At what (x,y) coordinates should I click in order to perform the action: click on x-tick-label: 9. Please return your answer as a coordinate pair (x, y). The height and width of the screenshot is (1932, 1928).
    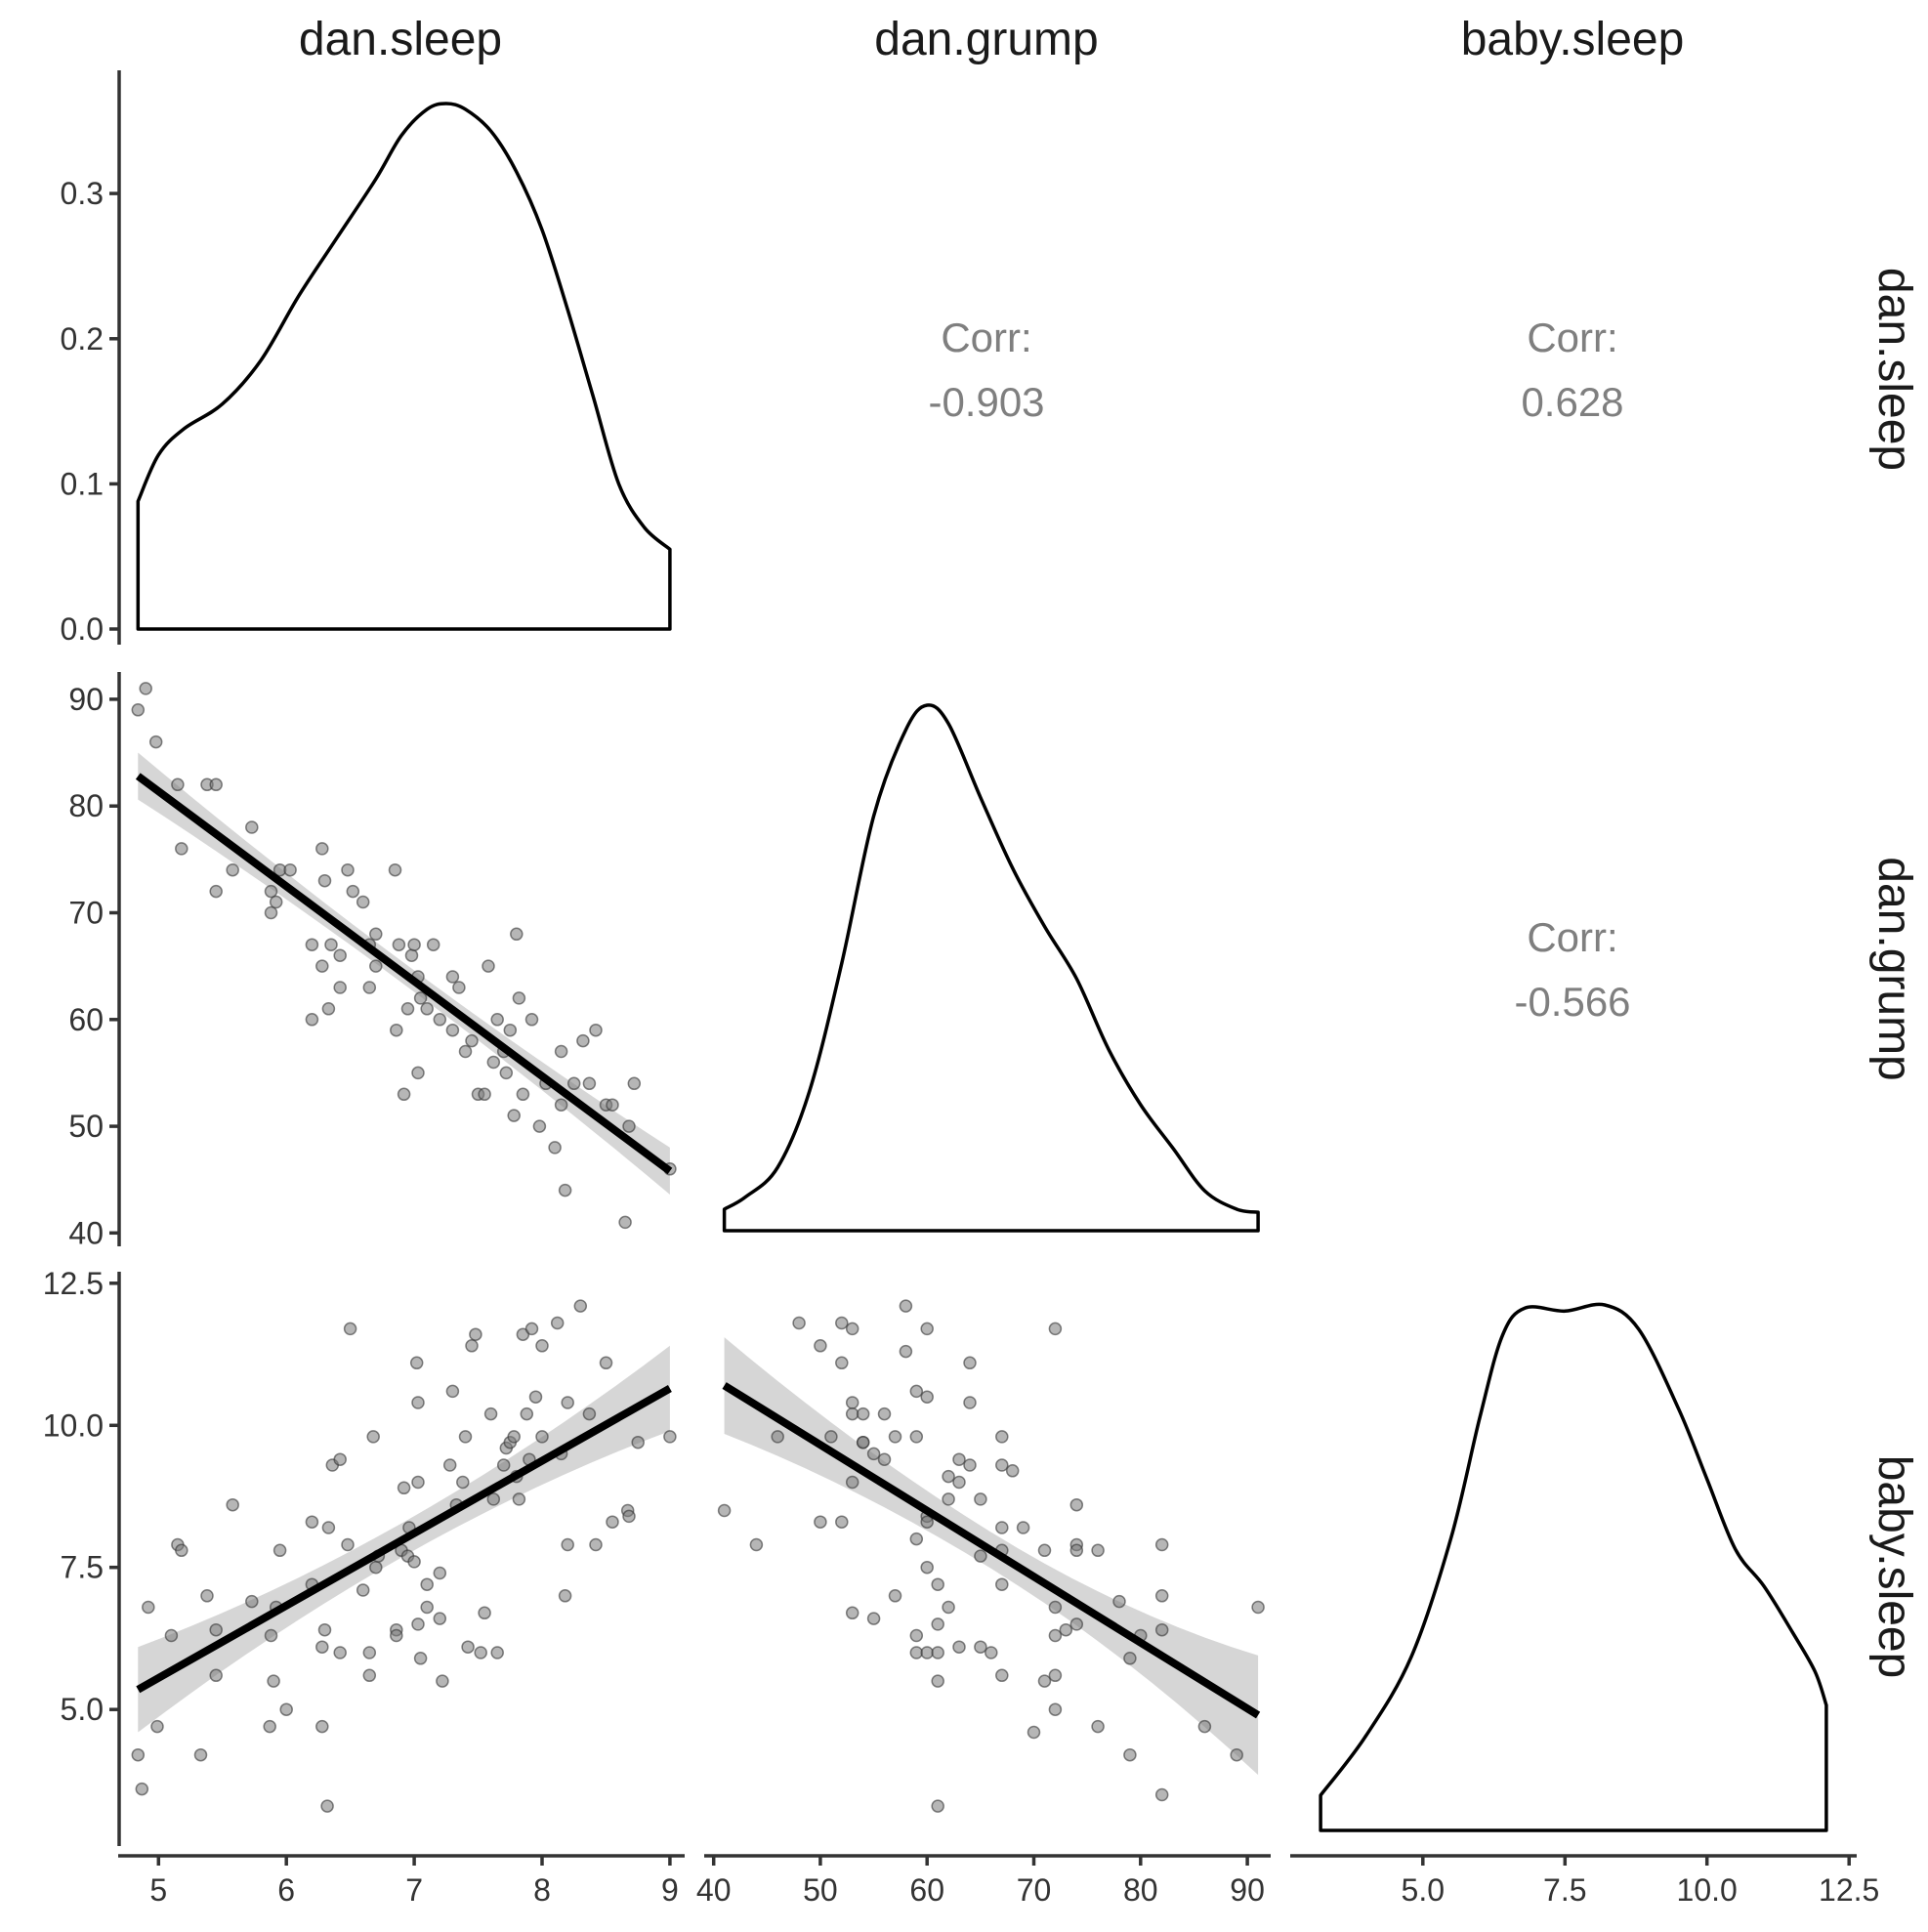
    Looking at the image, I should click on (670, 1890).